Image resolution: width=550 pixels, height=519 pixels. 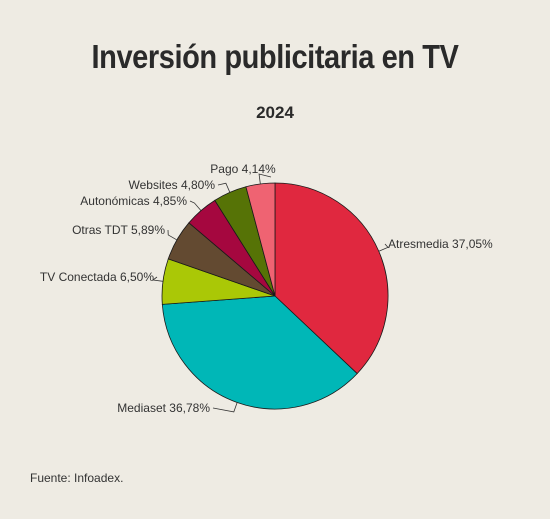 What do you see at coordinates (172, 185) in the screenshot?
I see `slice-label: Websites 4,80%` at bounding box center [172, 185].